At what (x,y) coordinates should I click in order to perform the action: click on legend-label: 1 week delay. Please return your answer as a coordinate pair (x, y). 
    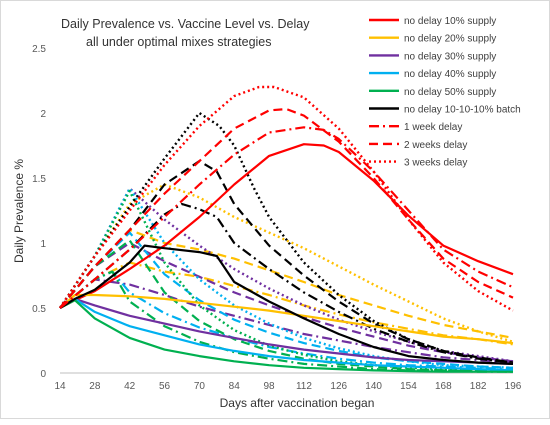
    Looking at the image, I should click on (433, 127).